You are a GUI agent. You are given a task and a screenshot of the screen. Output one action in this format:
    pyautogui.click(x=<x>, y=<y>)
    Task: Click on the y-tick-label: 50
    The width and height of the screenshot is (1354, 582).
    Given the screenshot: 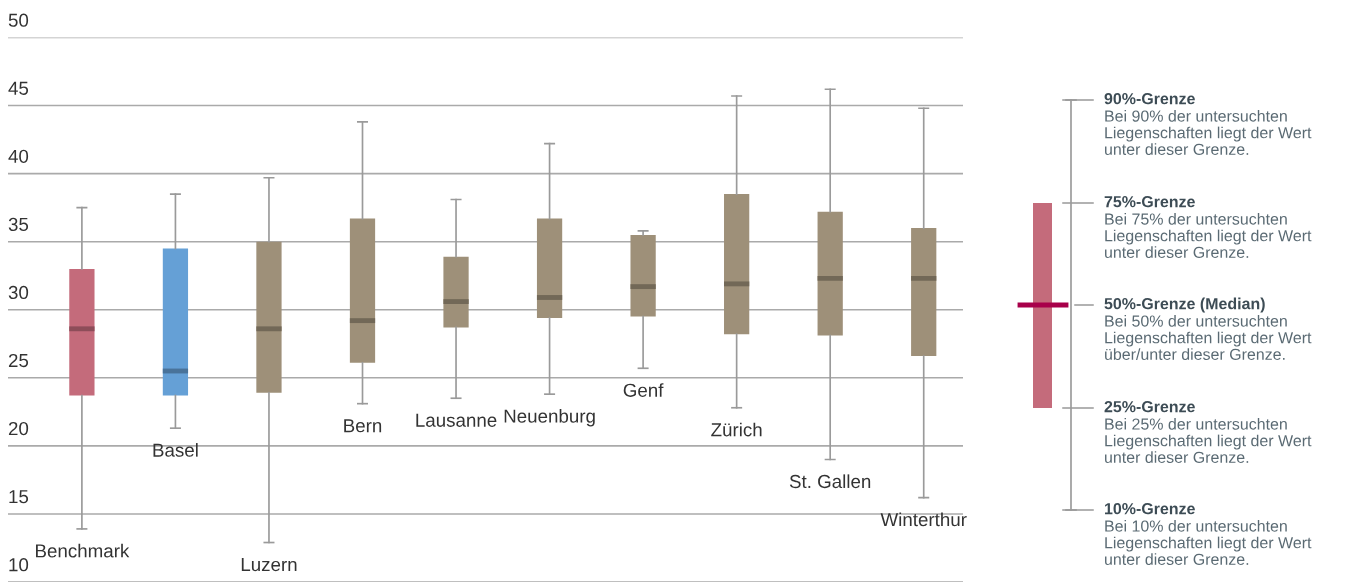 What is the action you would take?
    pyautogui.click(x=18, y=20)
    